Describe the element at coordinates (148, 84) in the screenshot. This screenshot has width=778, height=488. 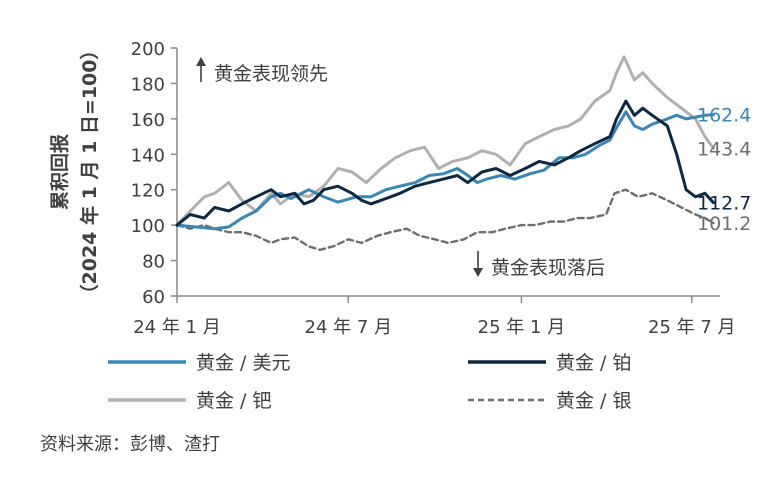
I see `y-tick-label: 180` at that location.